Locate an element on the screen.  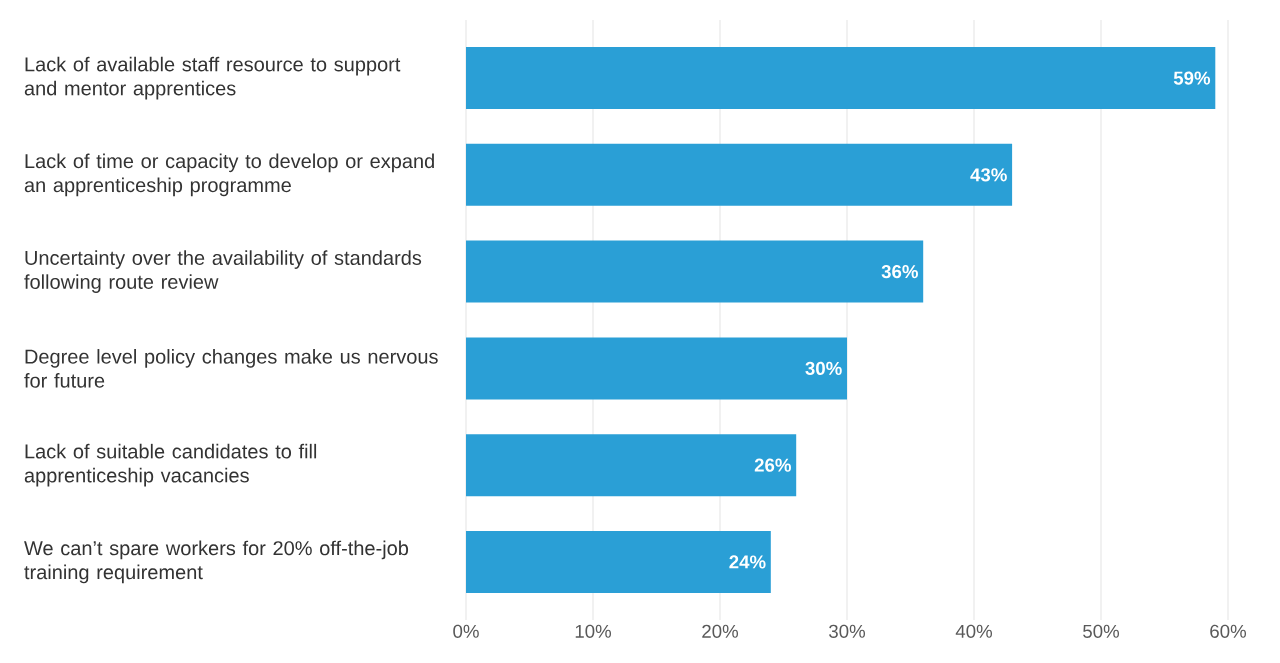
data-label: 36% is located at coordinates (899, 271).